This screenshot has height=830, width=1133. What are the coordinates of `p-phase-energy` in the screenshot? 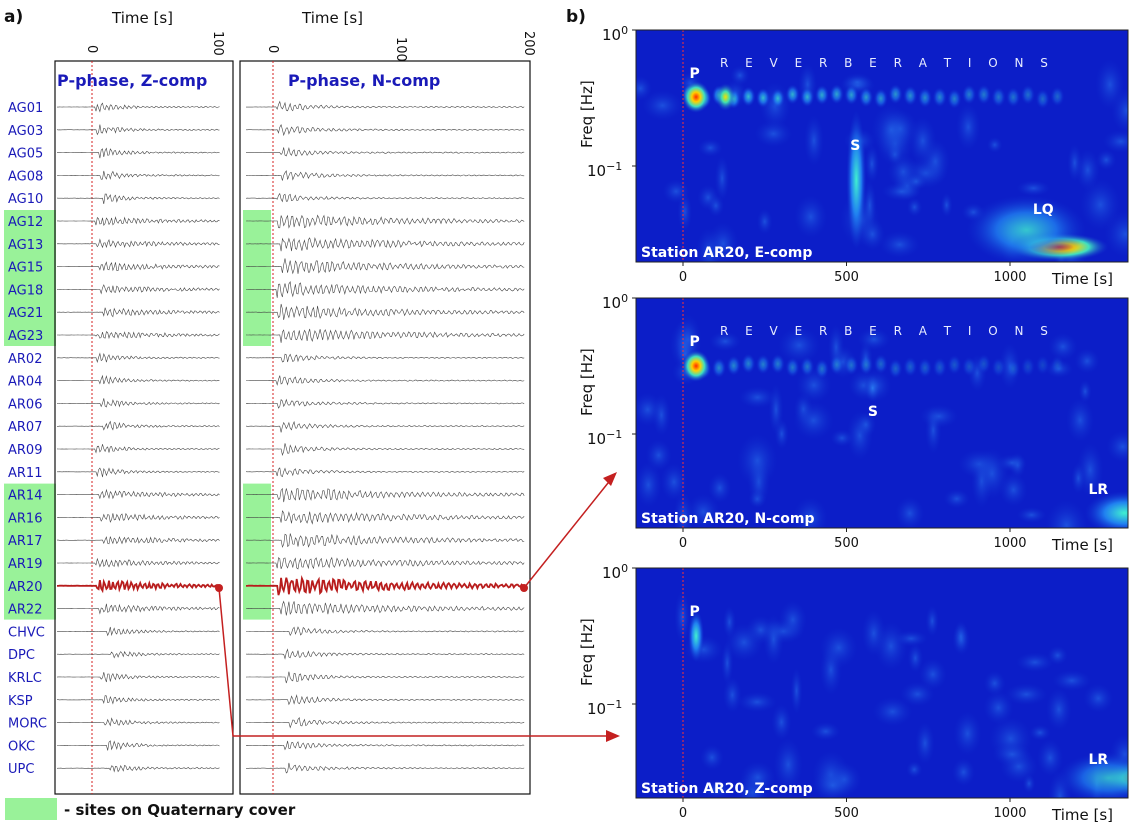 It's located at (696, 97).